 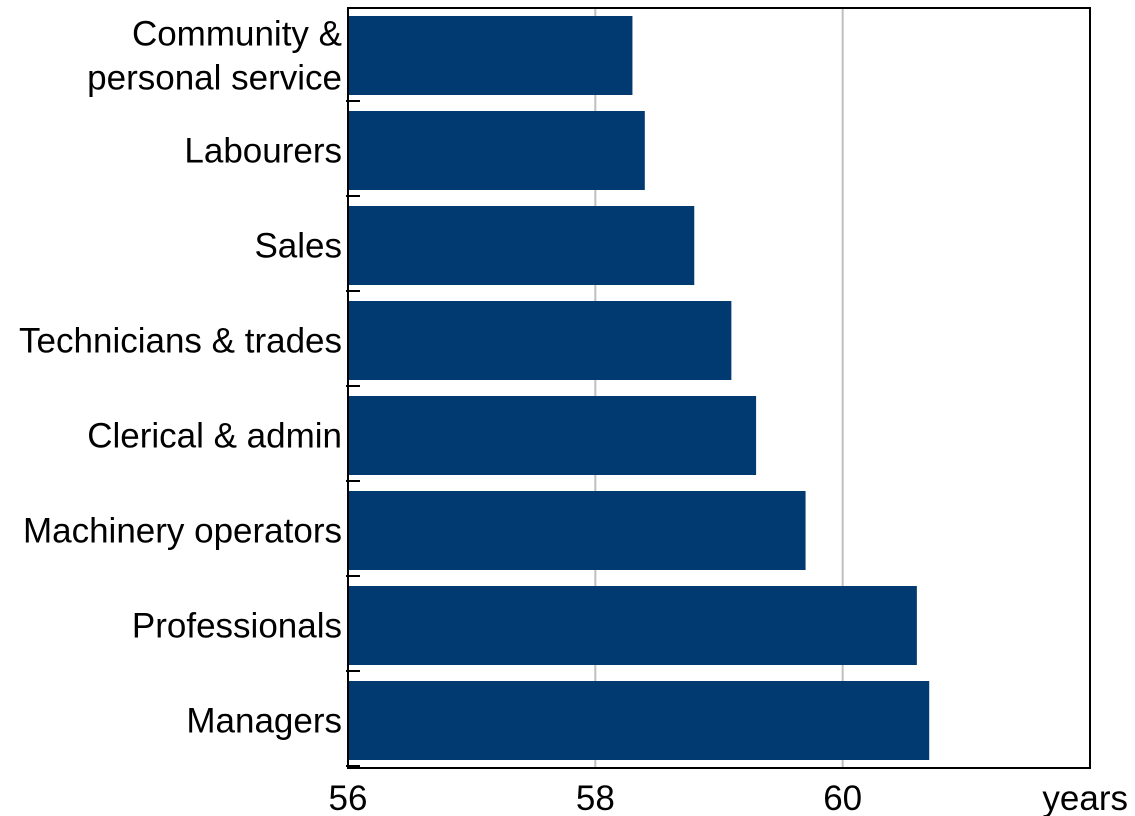 I want to click on category-label-3: Technicians & trades, so click(x=180, y=341).